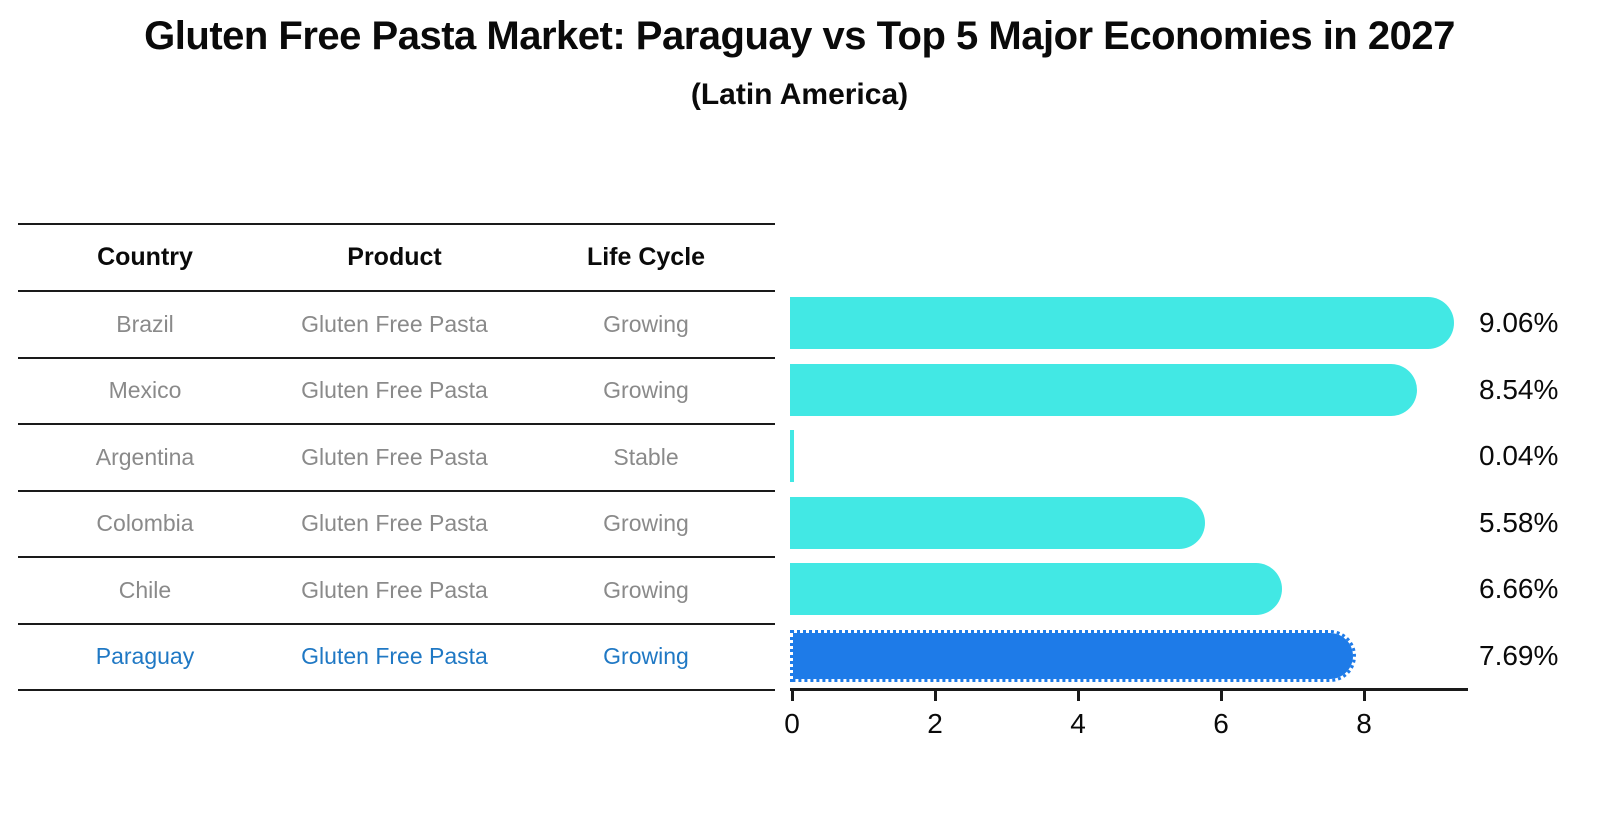  What do you see at coordinates (1519, 389) in the screenshot?
I see `bar-value-label: 8.54%` at bounding box center [1519, 389].